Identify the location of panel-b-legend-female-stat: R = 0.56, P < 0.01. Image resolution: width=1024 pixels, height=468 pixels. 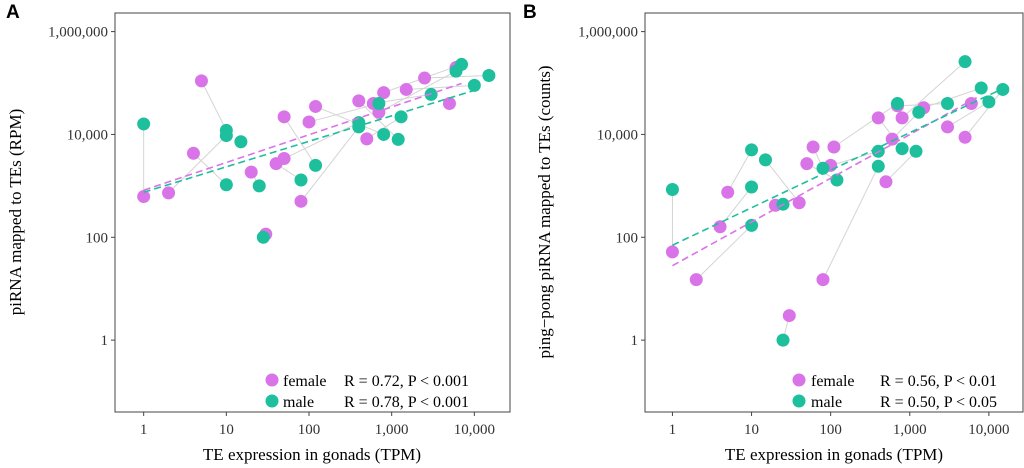
(938, 381).